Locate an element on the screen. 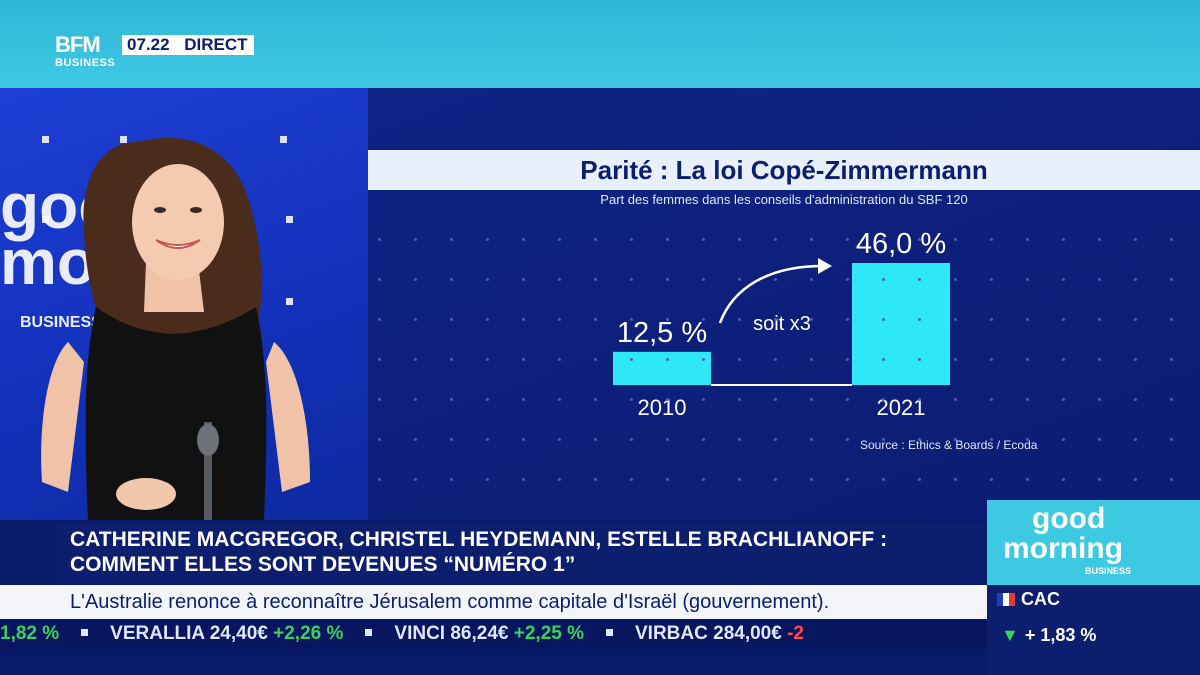 The width and height of the screenshot is (1200, 675). ticker-stock-price: 284,00€ is located at coordinates (750, 633).